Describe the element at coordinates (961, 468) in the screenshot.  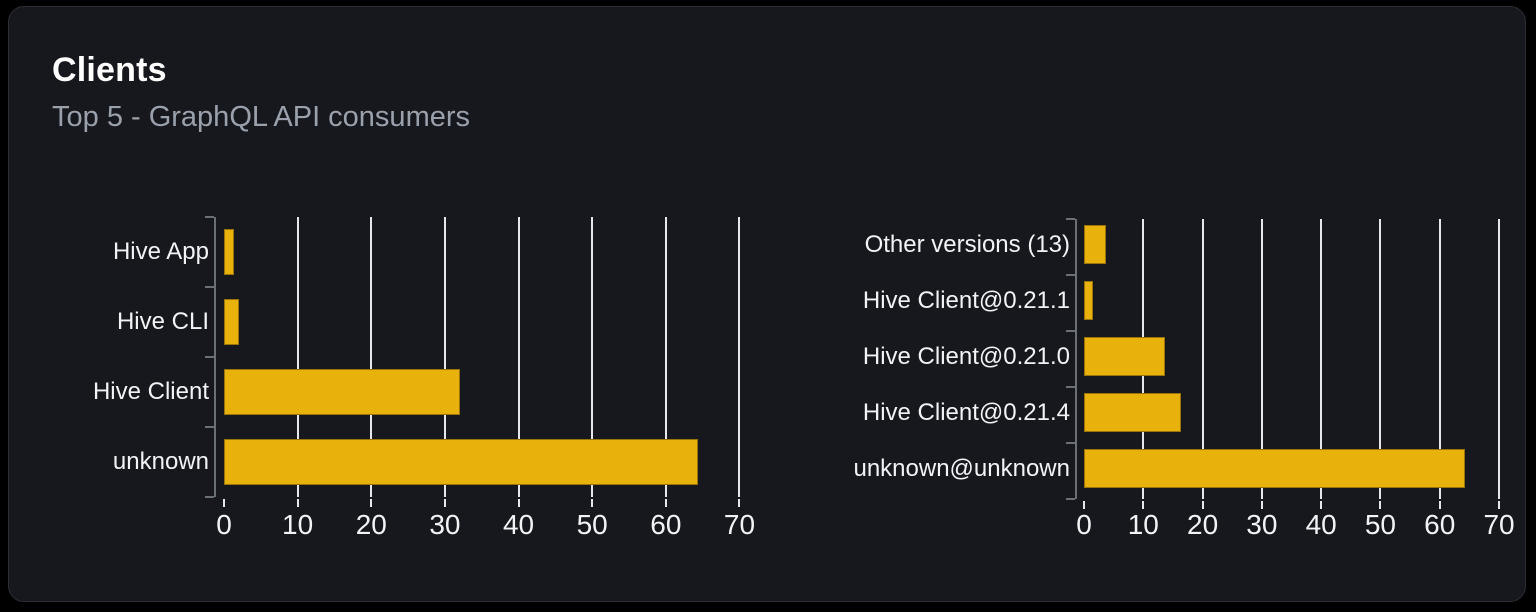
I see `category-label: unknown@unknown` at that location.